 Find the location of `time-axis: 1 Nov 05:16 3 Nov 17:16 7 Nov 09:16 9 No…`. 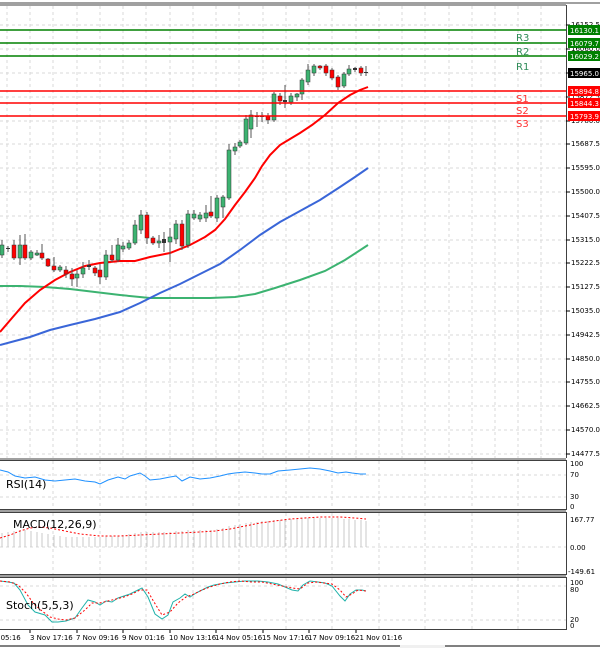

time-axis: 1 Nov 05:16 3 Nov 17:16 7 Nov 09:16 9 No… is located at coordinates (300, 639).